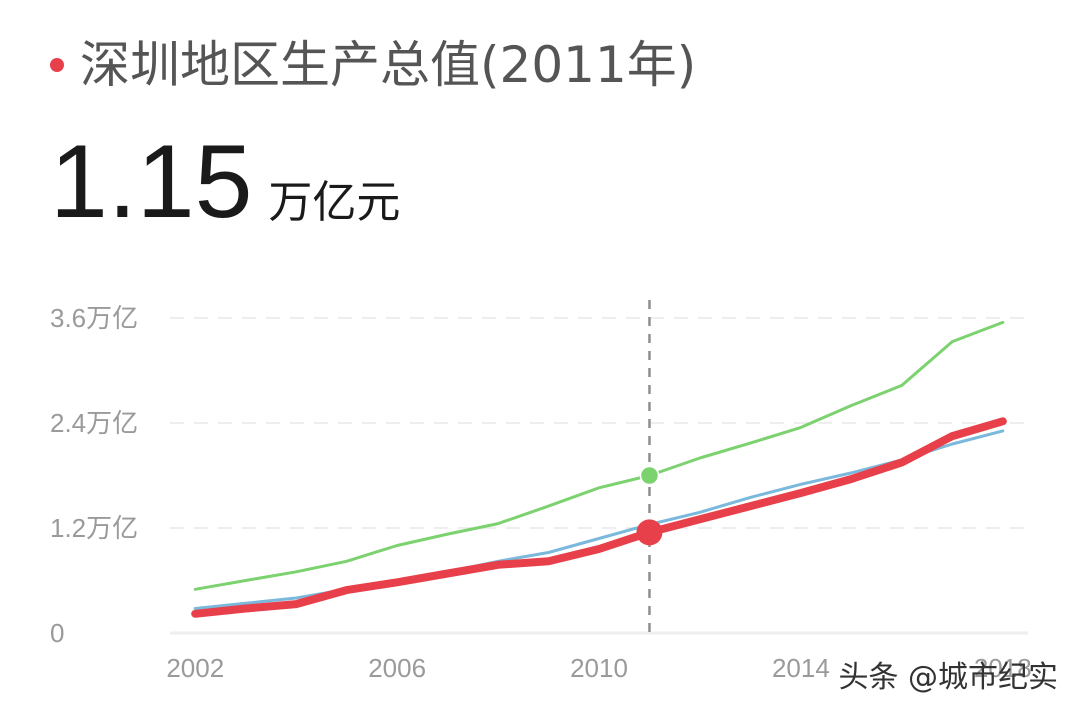  What do you see at coordinates (948, 677) in the screenshot?
I see `watermark-text: 头条 @城市纪实` at bounding box center [948, 677].